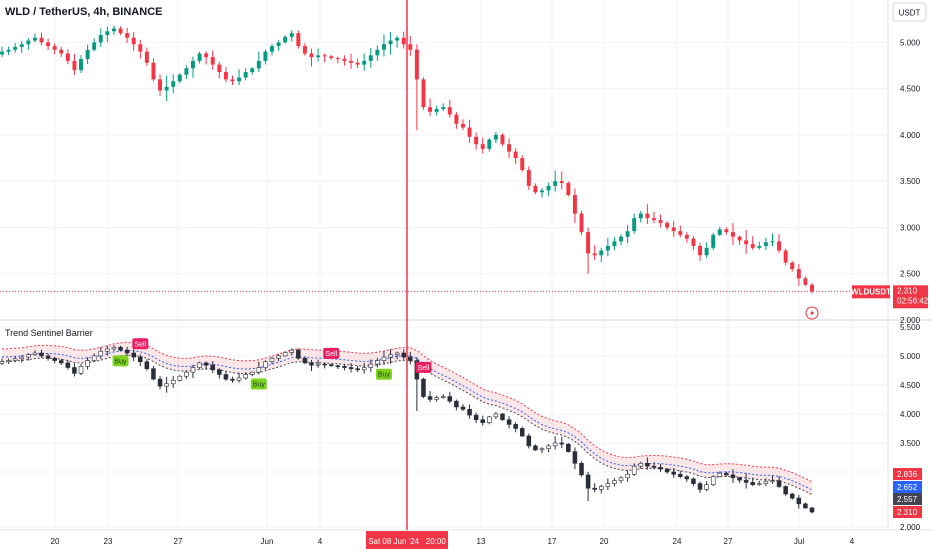 The image size is (932, 555). Describe the element at coordinates (910, 414) in the screenshot. I see `y-tick-label: 4.000` at that location.